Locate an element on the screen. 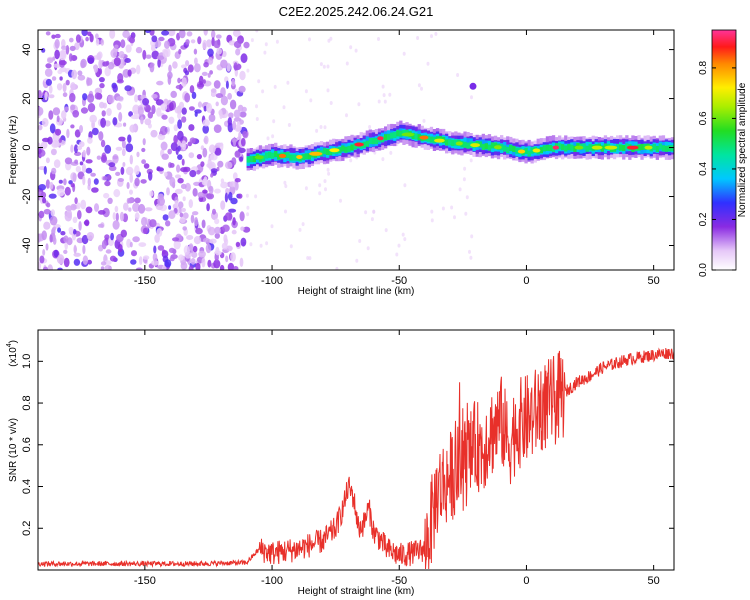 Image resolution: width=750 pixels, height=600 pixels. snr-multiplier-exp: 4 is located at coordinates (9, 345).